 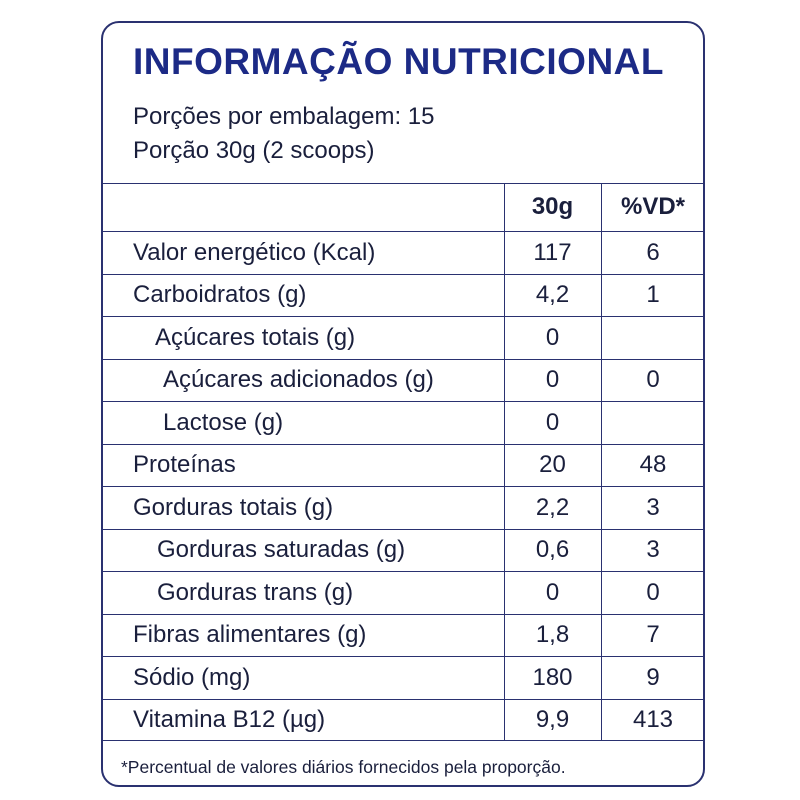 I want to click on nutrient-name: Açúcares totais (g), so click(x=255, y=337).